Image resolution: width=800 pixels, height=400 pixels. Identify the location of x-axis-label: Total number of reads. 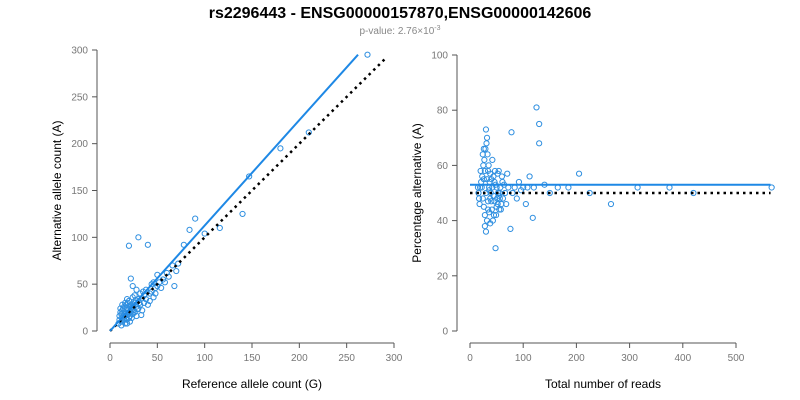
(603, 384).